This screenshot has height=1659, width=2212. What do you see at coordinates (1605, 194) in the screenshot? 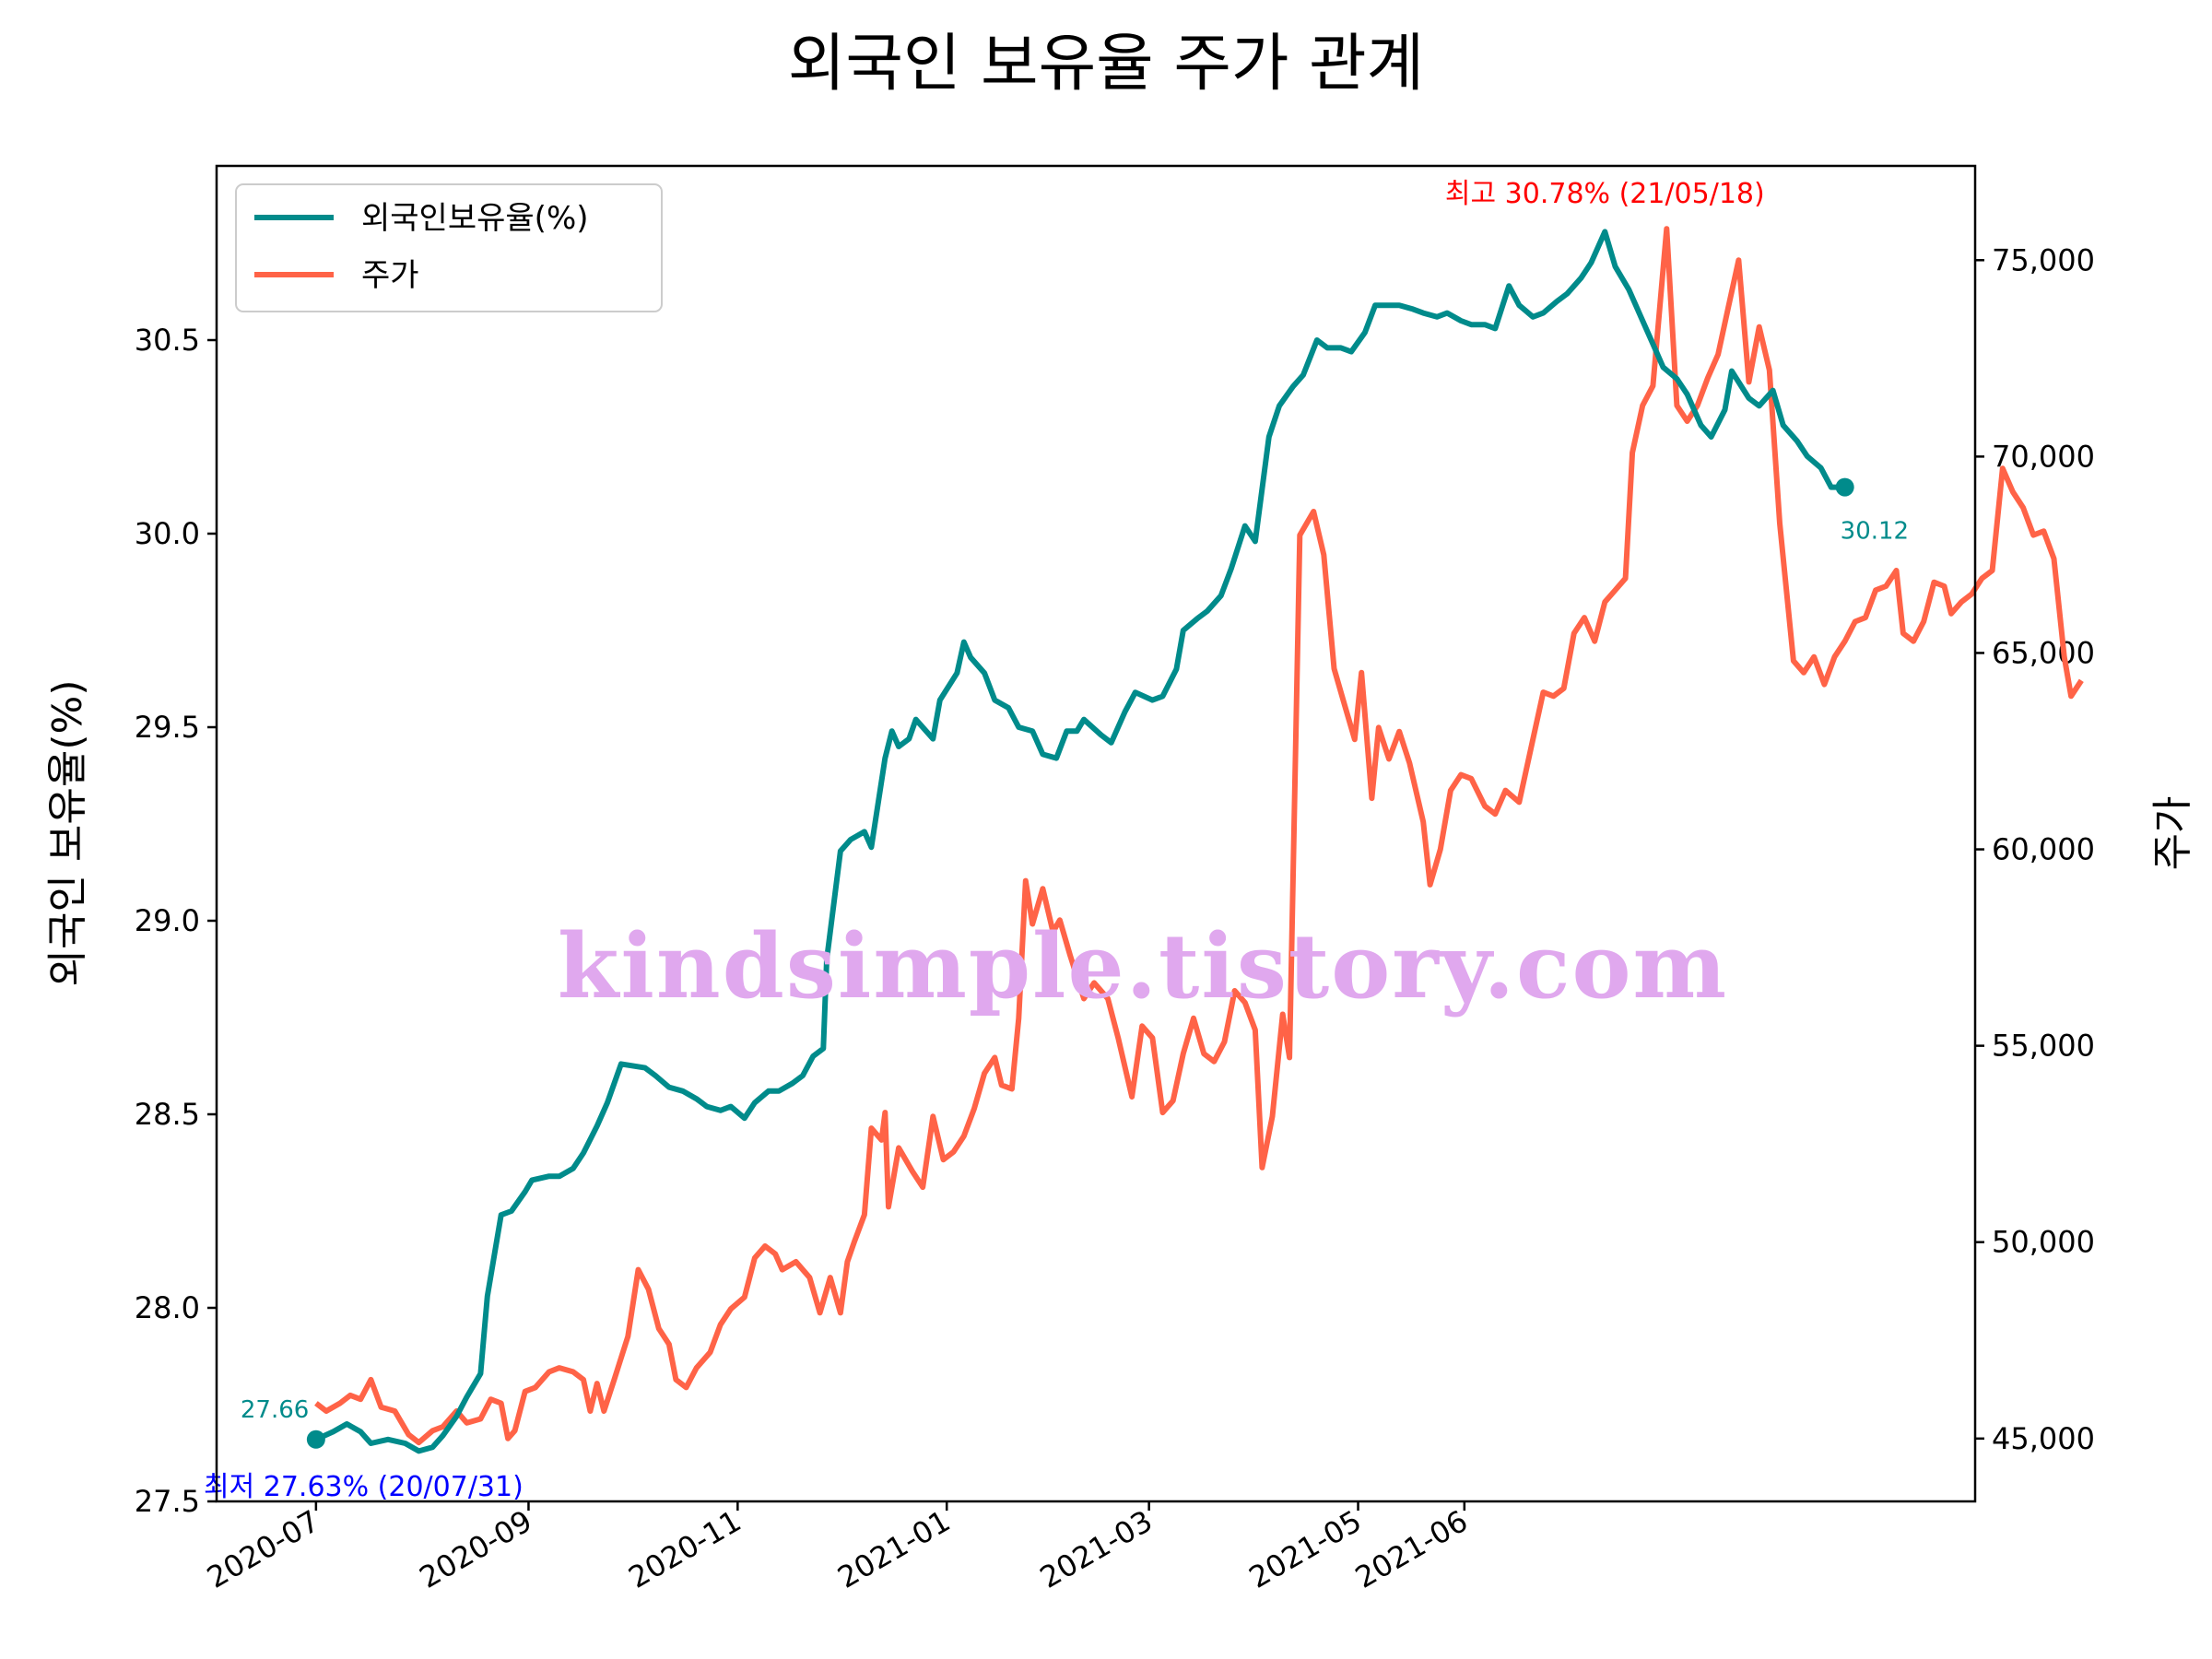
I see `max-annotation: 최고 30.78% (21/05/18)` at bounding box center [1605, 194].